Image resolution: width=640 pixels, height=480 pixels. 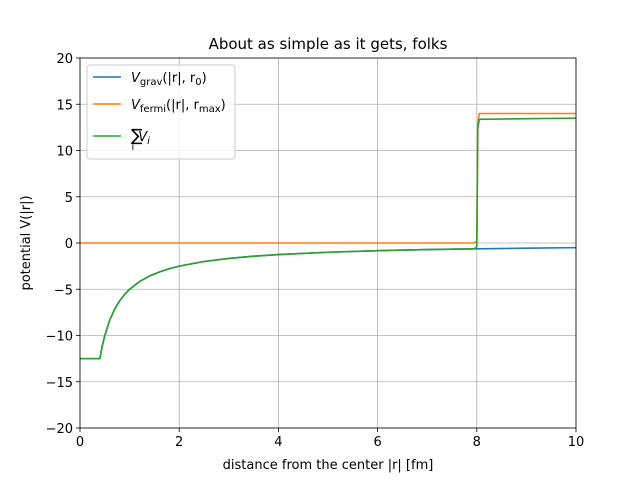 What do you see at coordinates (278, 442) in the screenshot?
I see `x-tick-label: 4` at bounding box center [278, 442].